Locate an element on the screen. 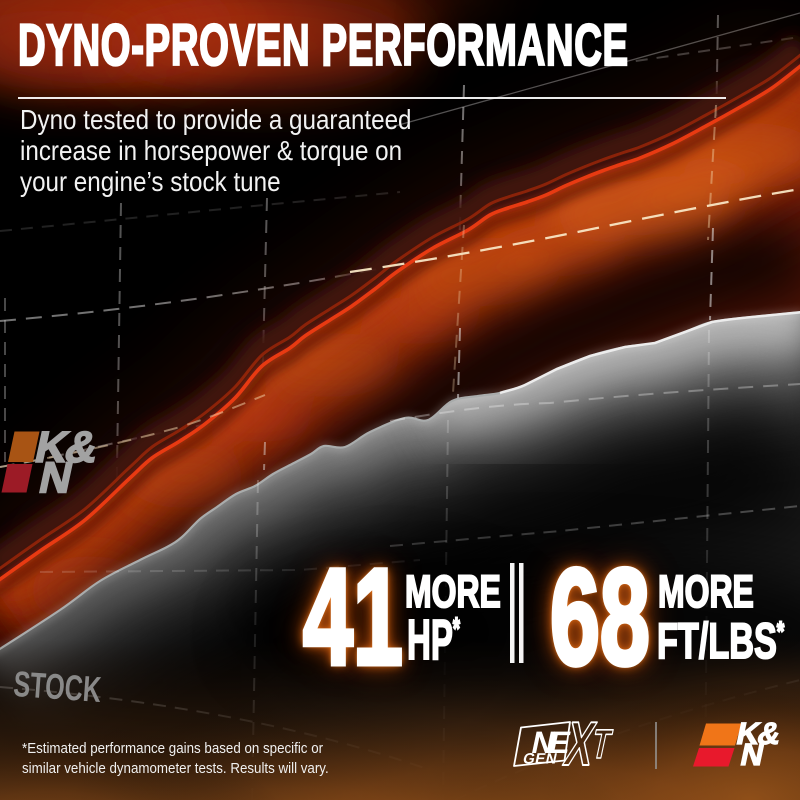  svg-text: GEN is located at coordinates (540, 759).